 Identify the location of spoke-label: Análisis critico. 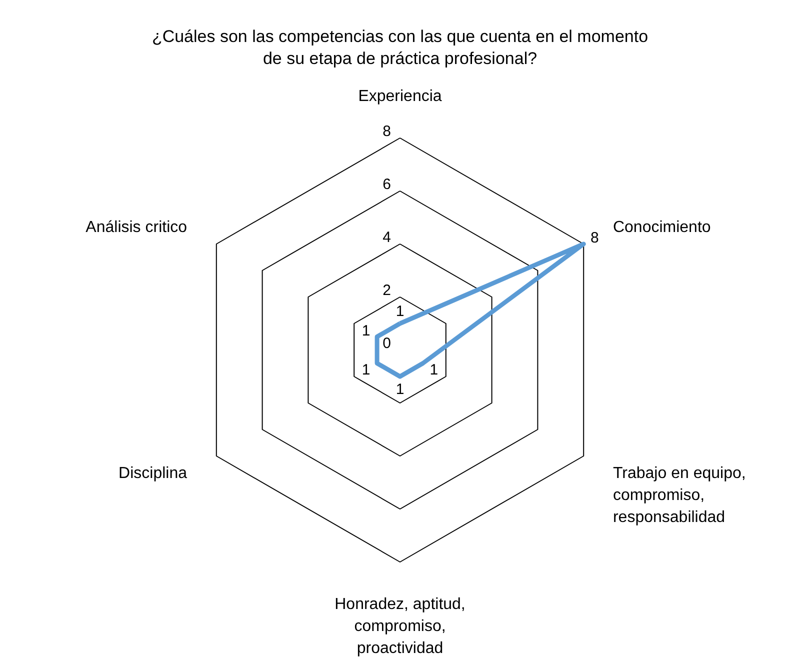
(137, 227).